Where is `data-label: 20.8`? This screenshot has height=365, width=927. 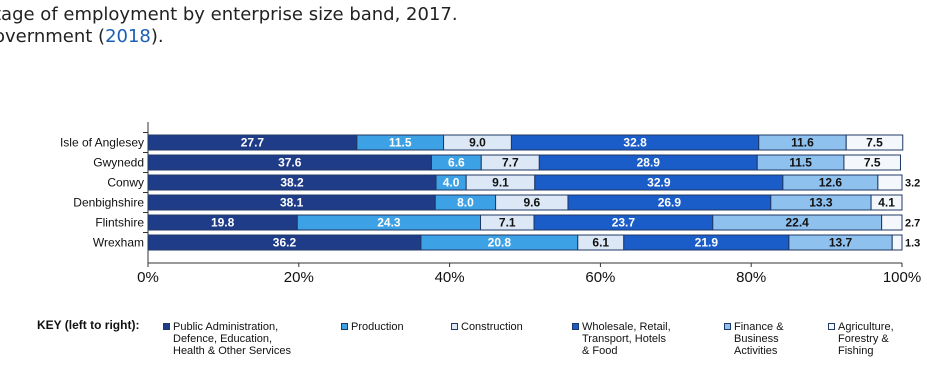 data-label: 20.8 is located at coordinates (500, 243).